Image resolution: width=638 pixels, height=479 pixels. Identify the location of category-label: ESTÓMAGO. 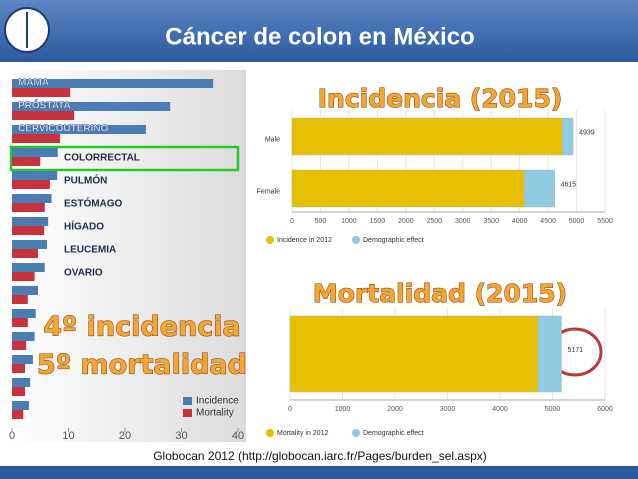
(93, 203).